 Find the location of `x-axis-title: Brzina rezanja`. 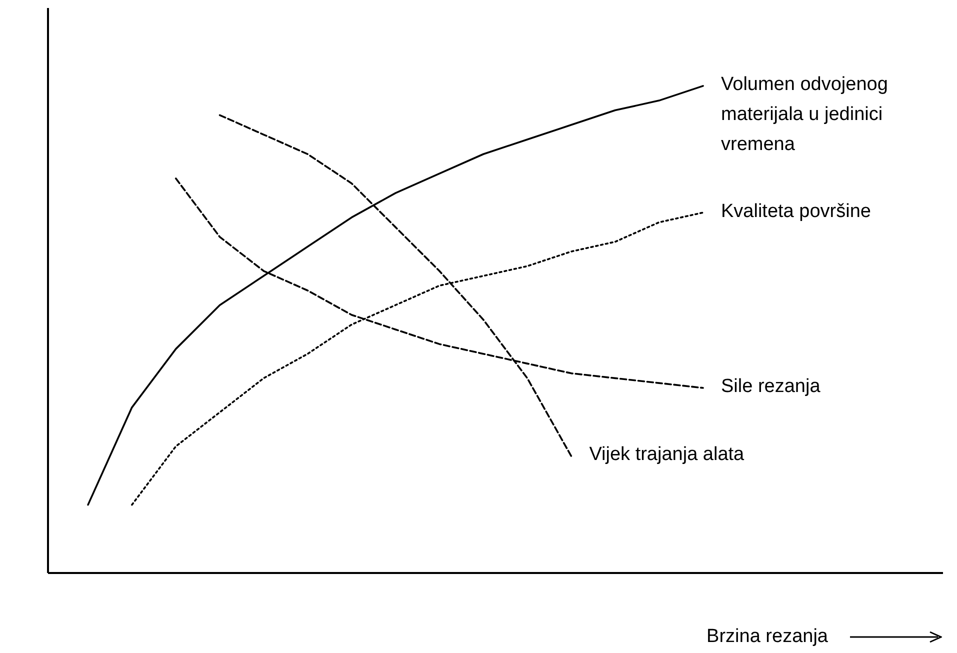

x-axis-title: Brzina rezanja is located at coordinates (767, 637).